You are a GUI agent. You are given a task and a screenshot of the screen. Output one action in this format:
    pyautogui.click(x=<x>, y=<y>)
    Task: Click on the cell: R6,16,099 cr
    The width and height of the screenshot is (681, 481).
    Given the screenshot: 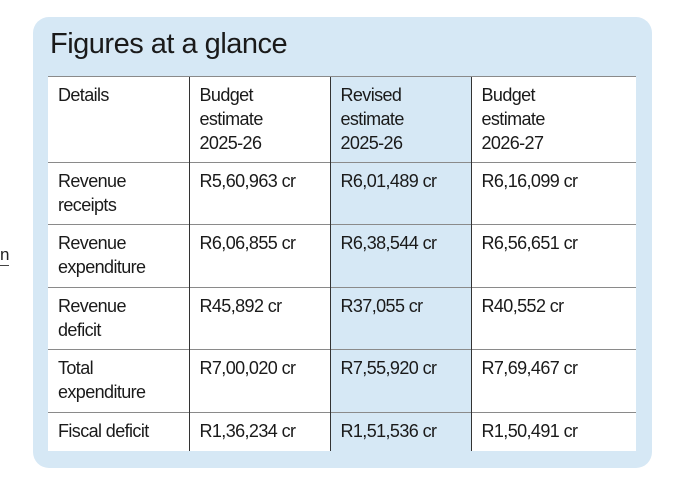 What is the action you would take?
    pyautogui.click(x=553, y=193)
    